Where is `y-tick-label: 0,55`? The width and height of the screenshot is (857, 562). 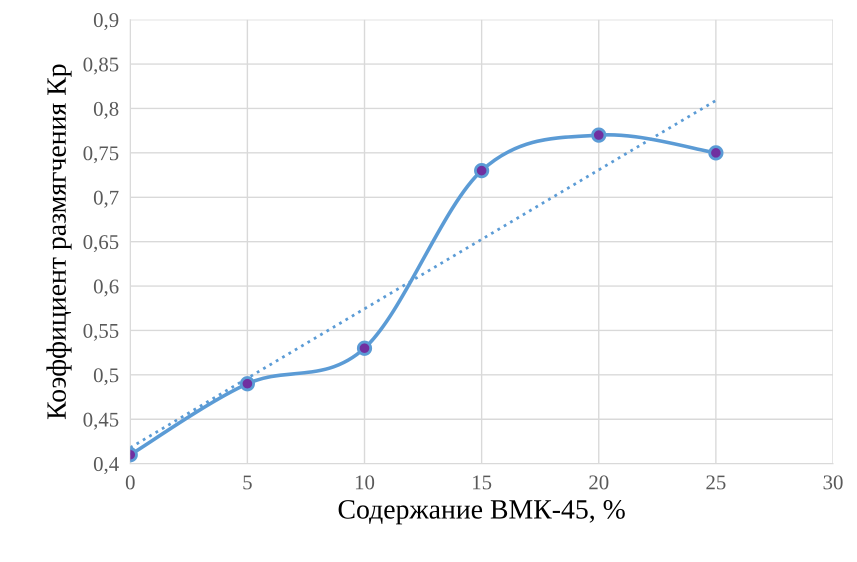 y-tick-label: 0,55 is located at coordinates (100, 332).